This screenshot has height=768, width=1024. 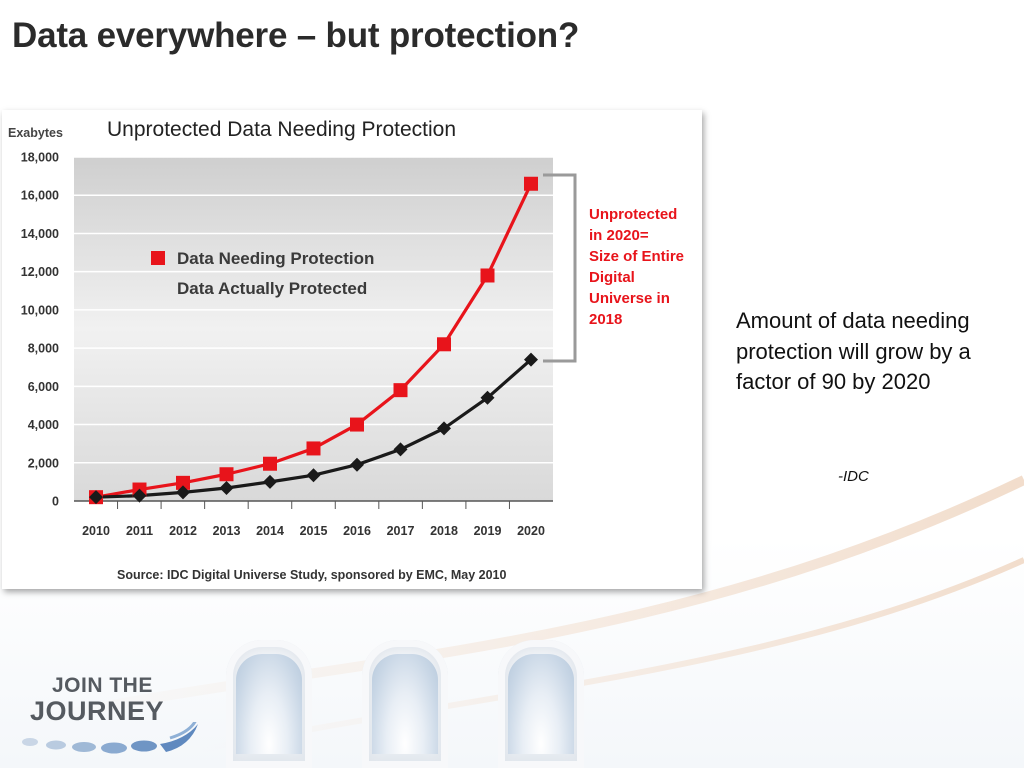 I want to click on logo-swirl-graphic, so click(x=110, y=738).